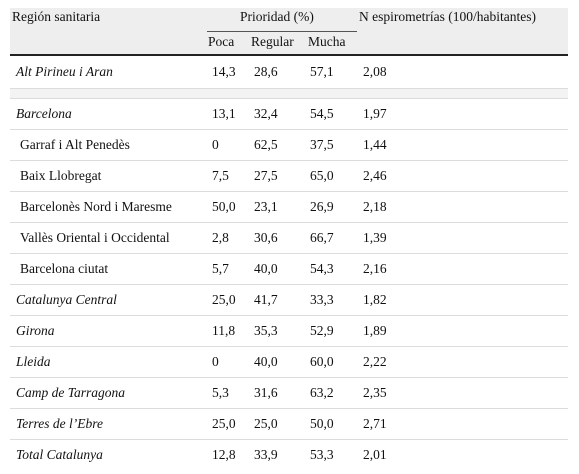  I want to click on cell: 5,7, so click(220, 268).